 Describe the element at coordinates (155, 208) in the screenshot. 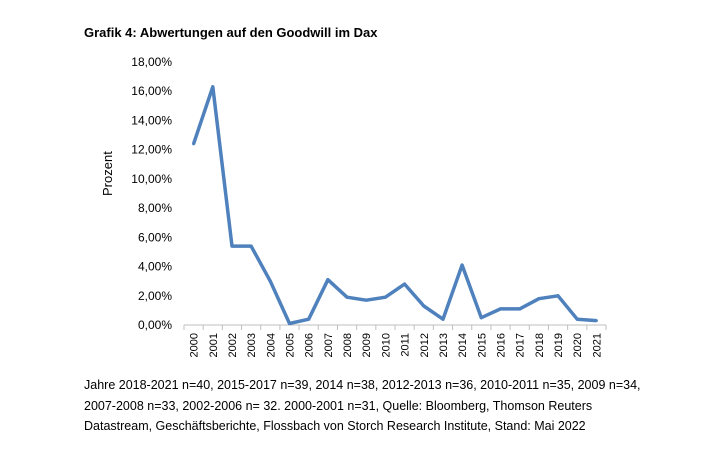

I see `y-tick-label: 8,00%` at that location.